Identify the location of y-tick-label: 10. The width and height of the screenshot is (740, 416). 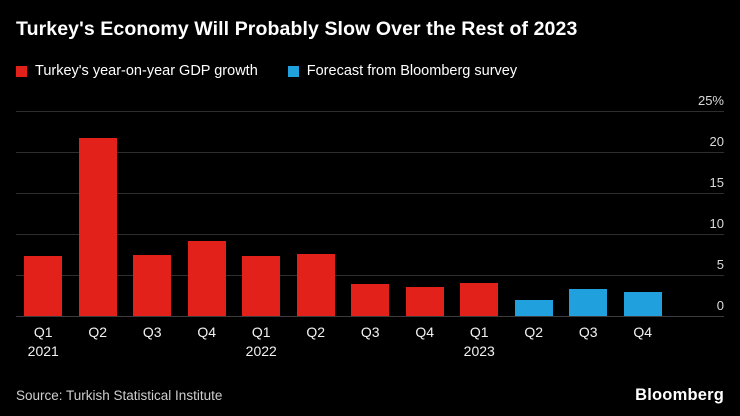
(716, 223).